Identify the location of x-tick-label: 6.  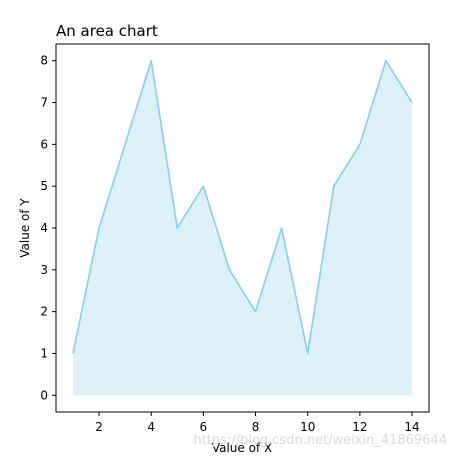
(204, 427).